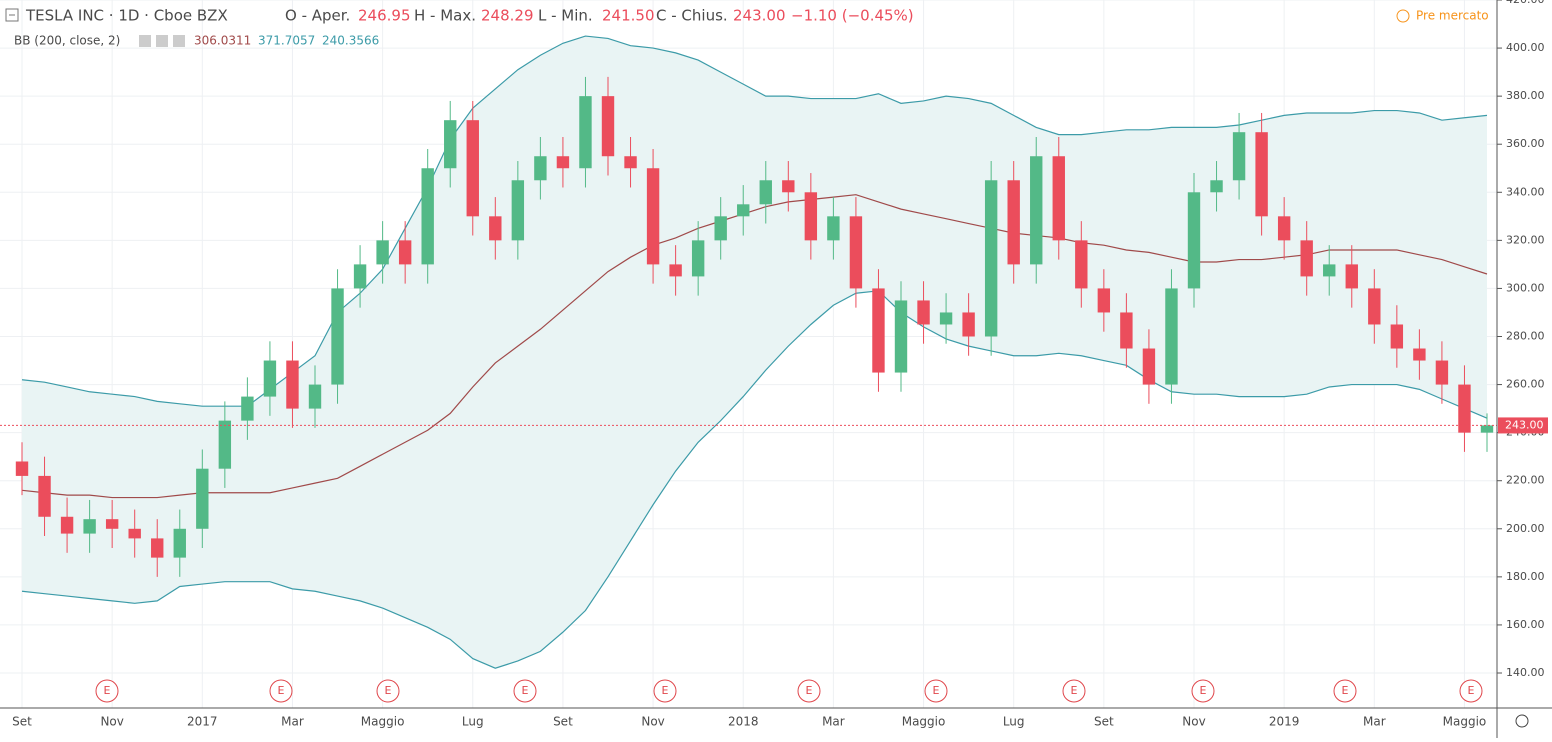 The image size is (1552, 742). What do you see at coordinates (286, 41) in the screenshot?
I see `indicator-value: 371.7057` at bounding box center [286, 41].